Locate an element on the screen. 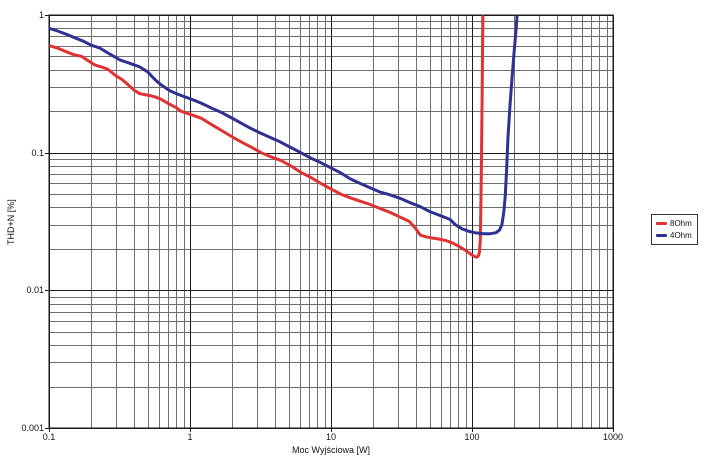 The width and height of the screenshot is (705, 465). y-tick-label-1: 1 is located at coordinates (41, 15).